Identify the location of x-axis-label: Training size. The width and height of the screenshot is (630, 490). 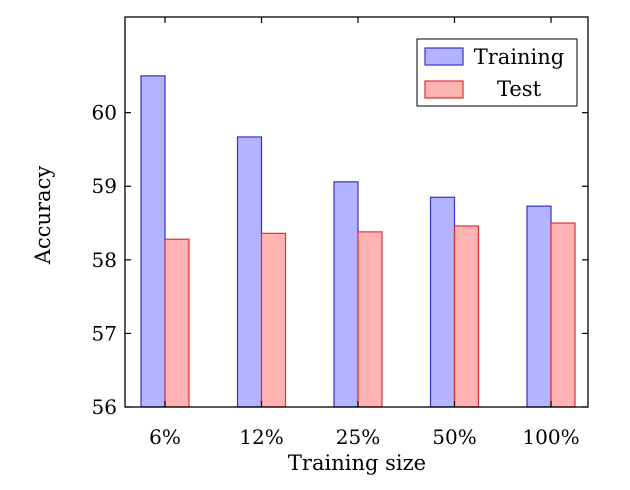
(357, 463).